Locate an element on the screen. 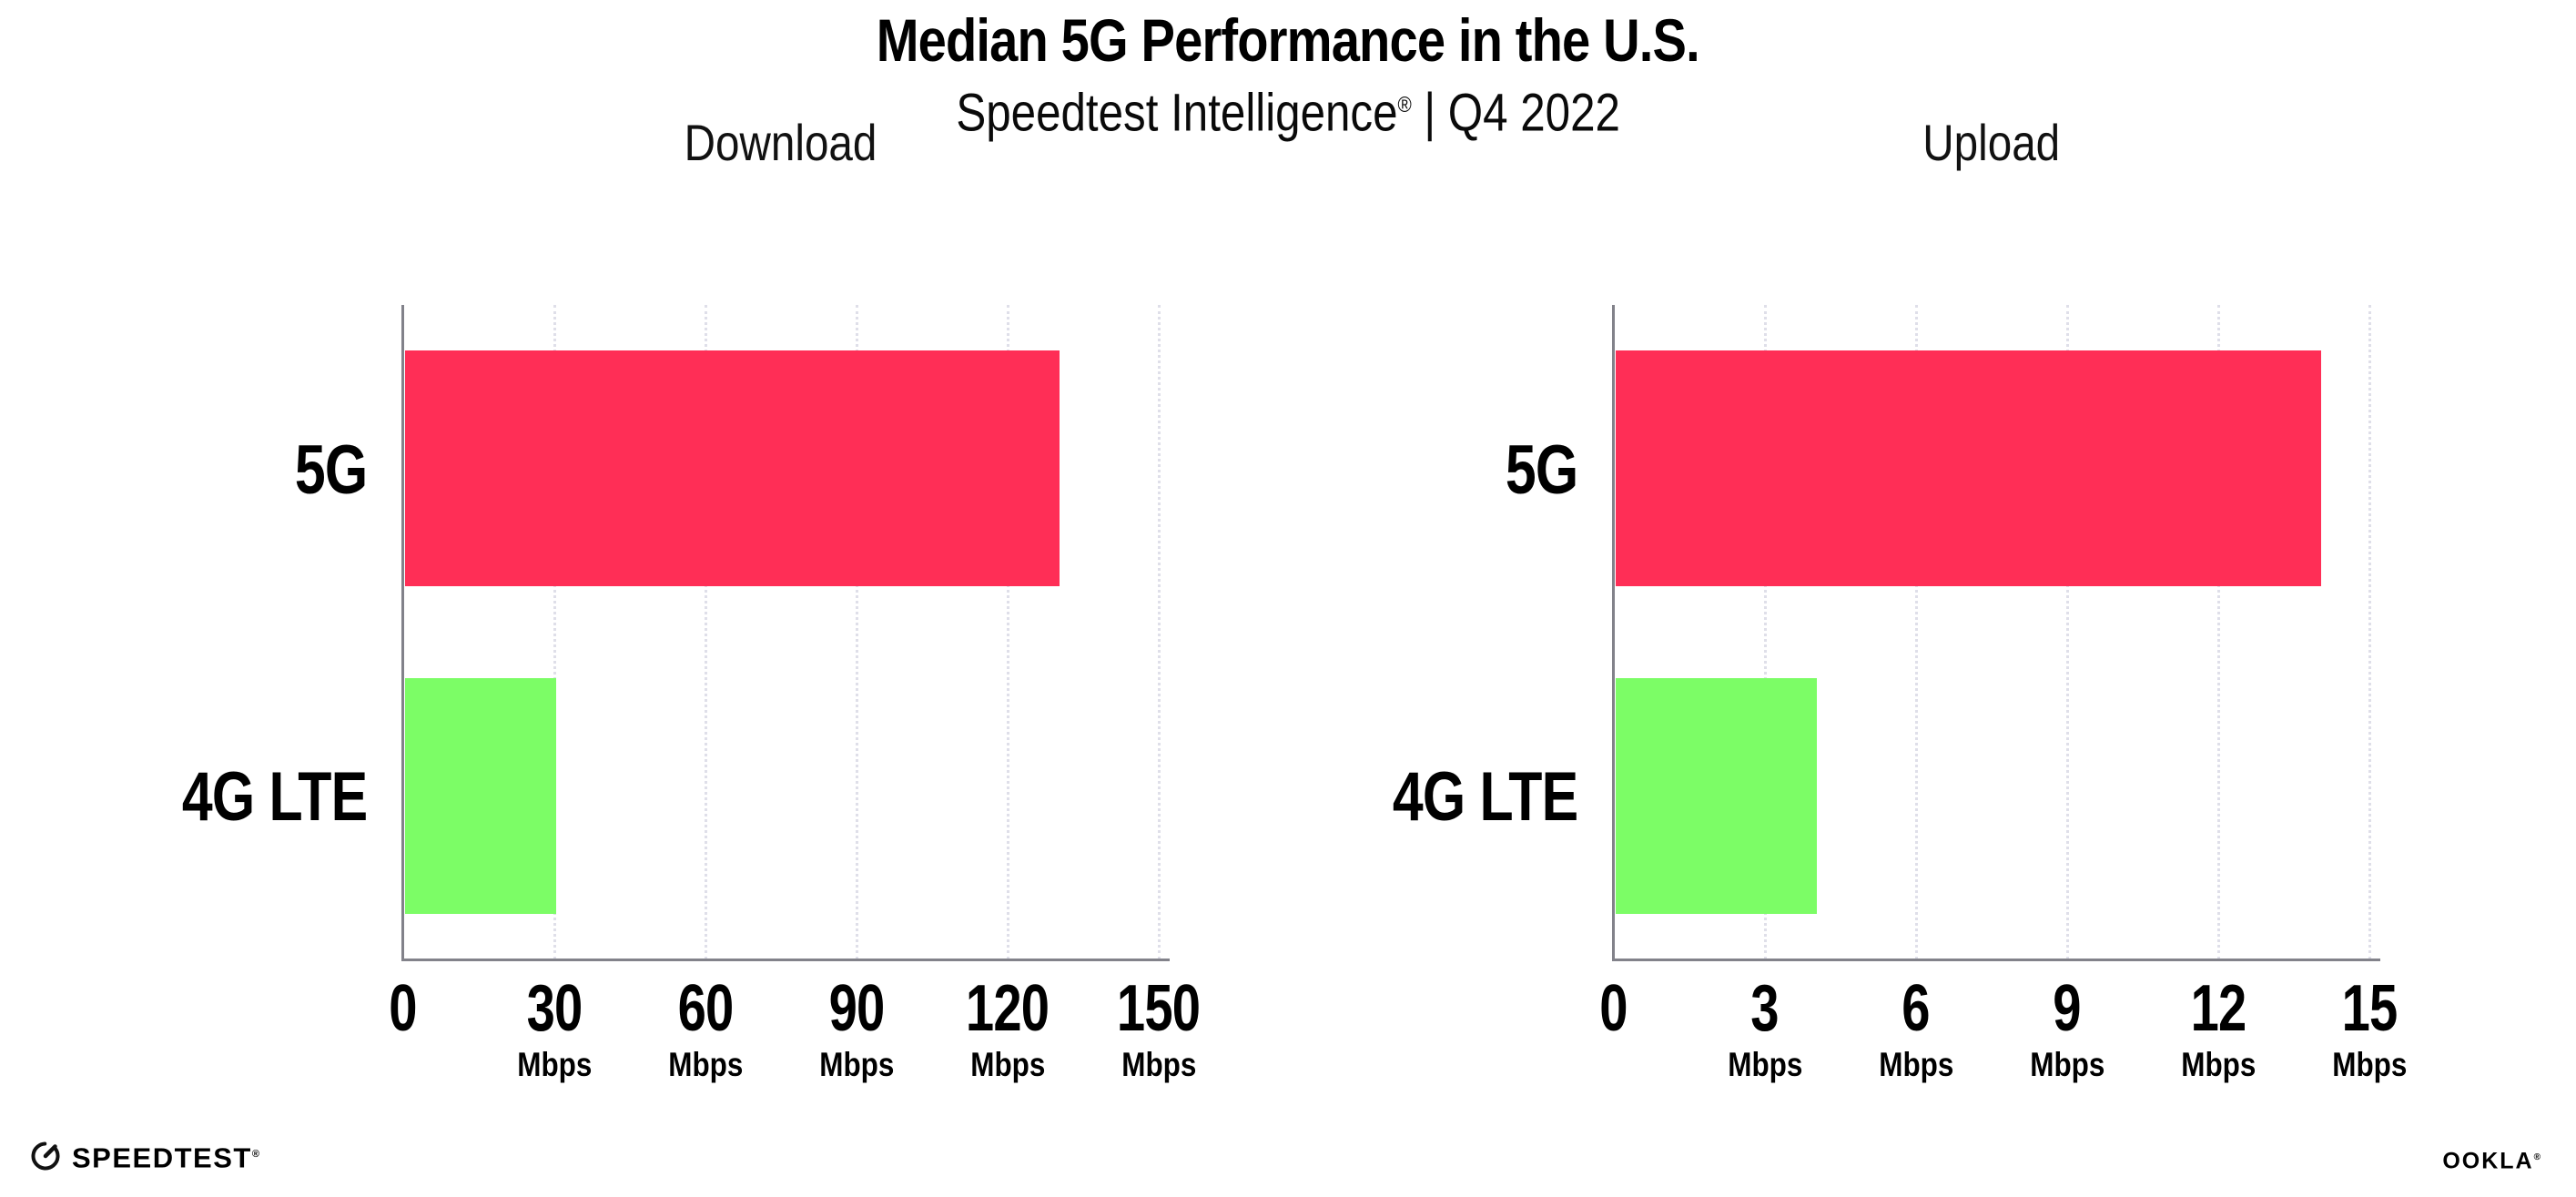 The image size is (2576, 1197). speedtest-registered-mark: ® is located at coordinates (256, 1154).